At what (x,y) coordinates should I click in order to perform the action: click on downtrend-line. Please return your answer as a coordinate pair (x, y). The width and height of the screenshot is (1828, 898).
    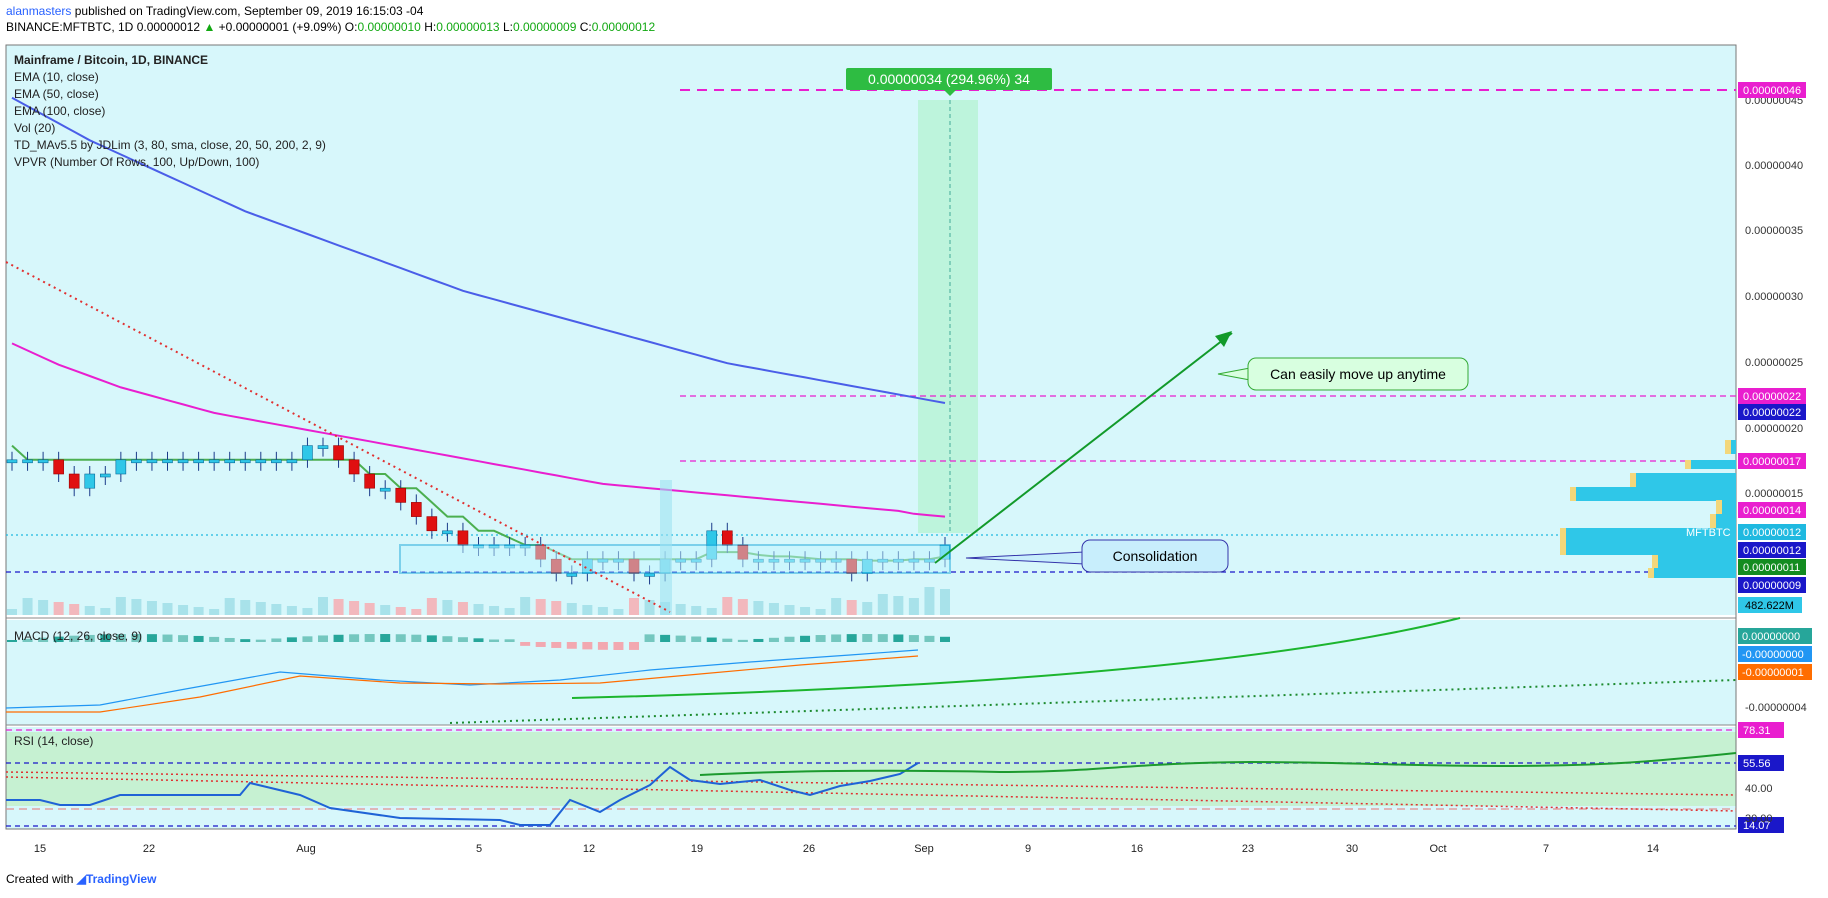
    Looking at the image, I should click on (338, 437).